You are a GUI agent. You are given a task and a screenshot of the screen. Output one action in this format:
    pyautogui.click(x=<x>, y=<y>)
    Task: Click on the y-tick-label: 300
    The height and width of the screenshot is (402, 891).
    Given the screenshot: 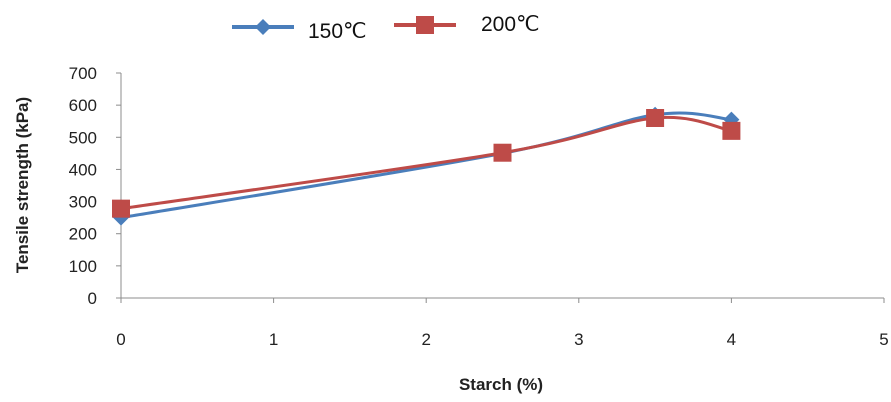 What is the action you would take?
    pyautogui.click(x=83, y=202)
    